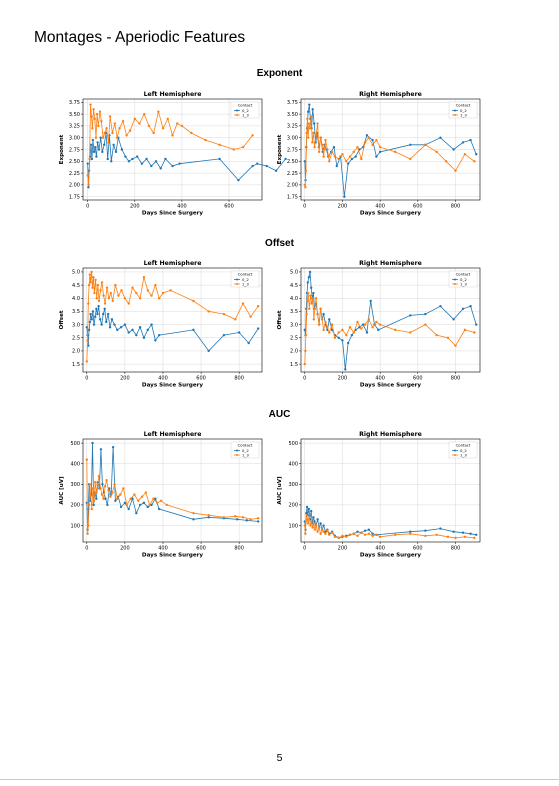 This screenshot has height=786, width=559. Describe the element at coordinates (245, 114) in the screenshot. I see `legend-label-1_3: 1_3` at that location.